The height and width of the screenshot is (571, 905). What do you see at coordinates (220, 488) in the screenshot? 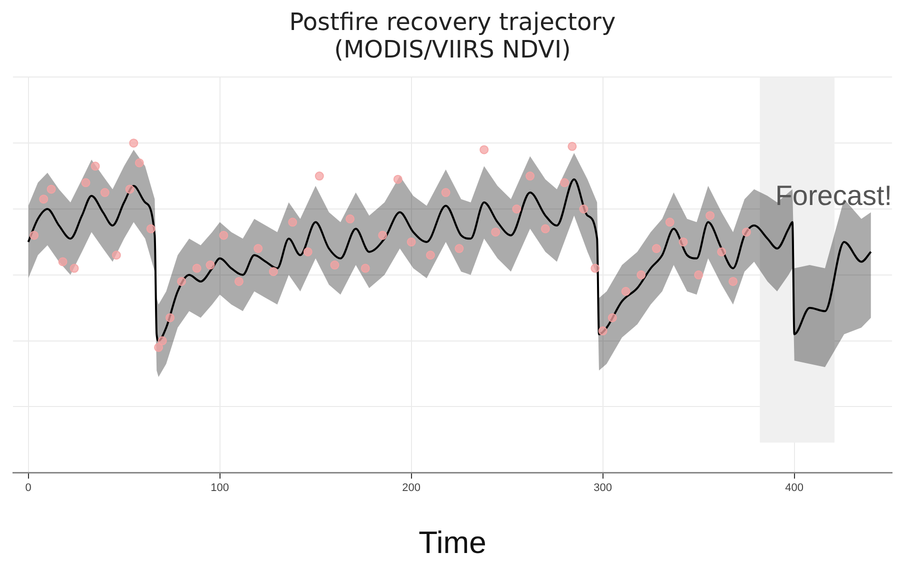
I see `x-tick-label: 100` at bounding box center [220, 488].